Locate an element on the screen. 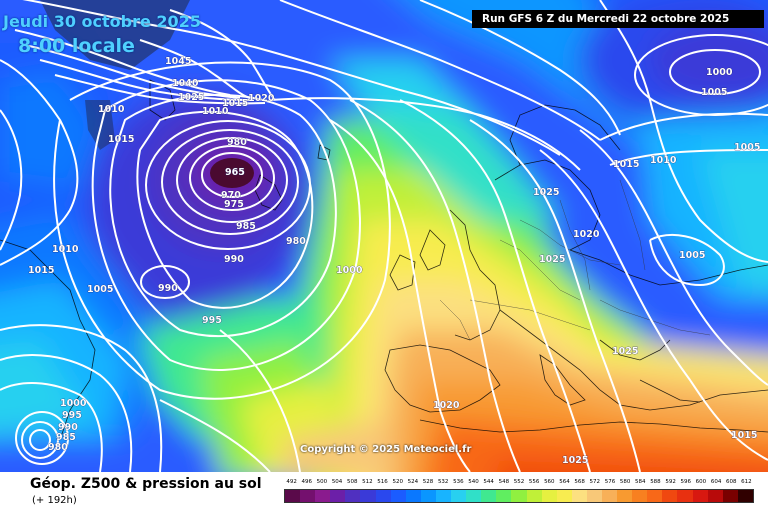 The height and width of the screenshot is (512, 768). scale-label: 560 is located at coordinates (549, 482).